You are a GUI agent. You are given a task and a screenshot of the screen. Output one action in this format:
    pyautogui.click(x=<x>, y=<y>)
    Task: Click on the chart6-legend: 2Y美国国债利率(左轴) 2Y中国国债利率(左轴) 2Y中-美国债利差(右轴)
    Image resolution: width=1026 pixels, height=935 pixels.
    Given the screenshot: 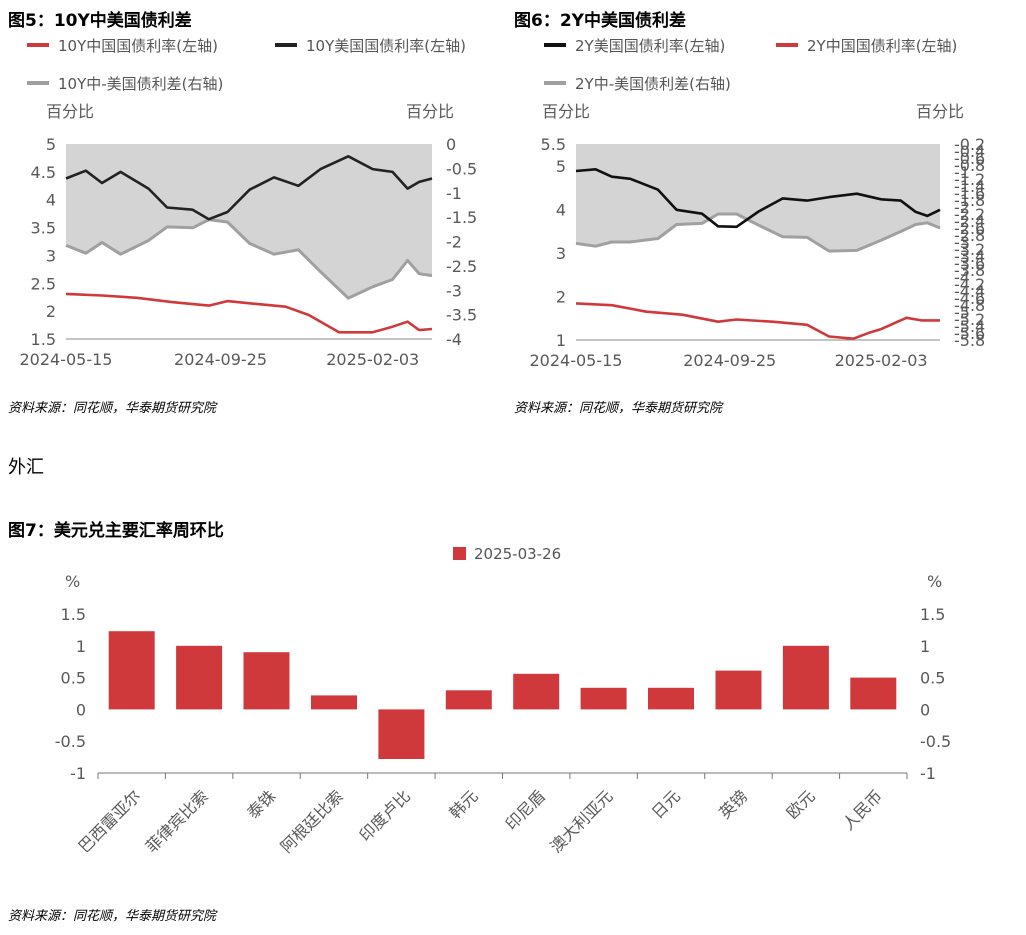 What is the action you would take?
    pyautogui.click(x=750, y=65)
    